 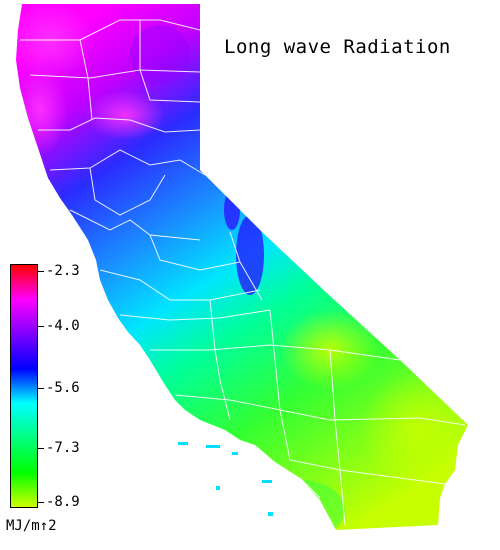 What do you see at coordinates (63, 448) in the screenshot?
I see `legend-tick-label: -7.3` at bounding box center [63, 448].